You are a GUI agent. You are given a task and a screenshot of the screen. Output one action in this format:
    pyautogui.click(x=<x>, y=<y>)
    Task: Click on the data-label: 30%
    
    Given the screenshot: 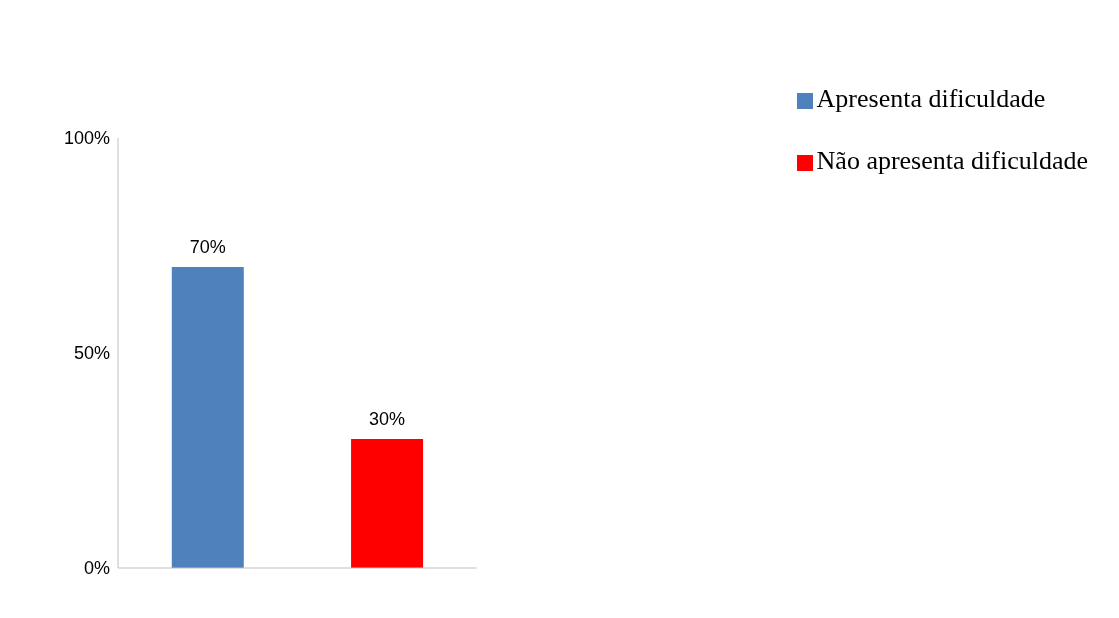 What is the action you would take?
    pyautogui.click(x=387, y=419)
    